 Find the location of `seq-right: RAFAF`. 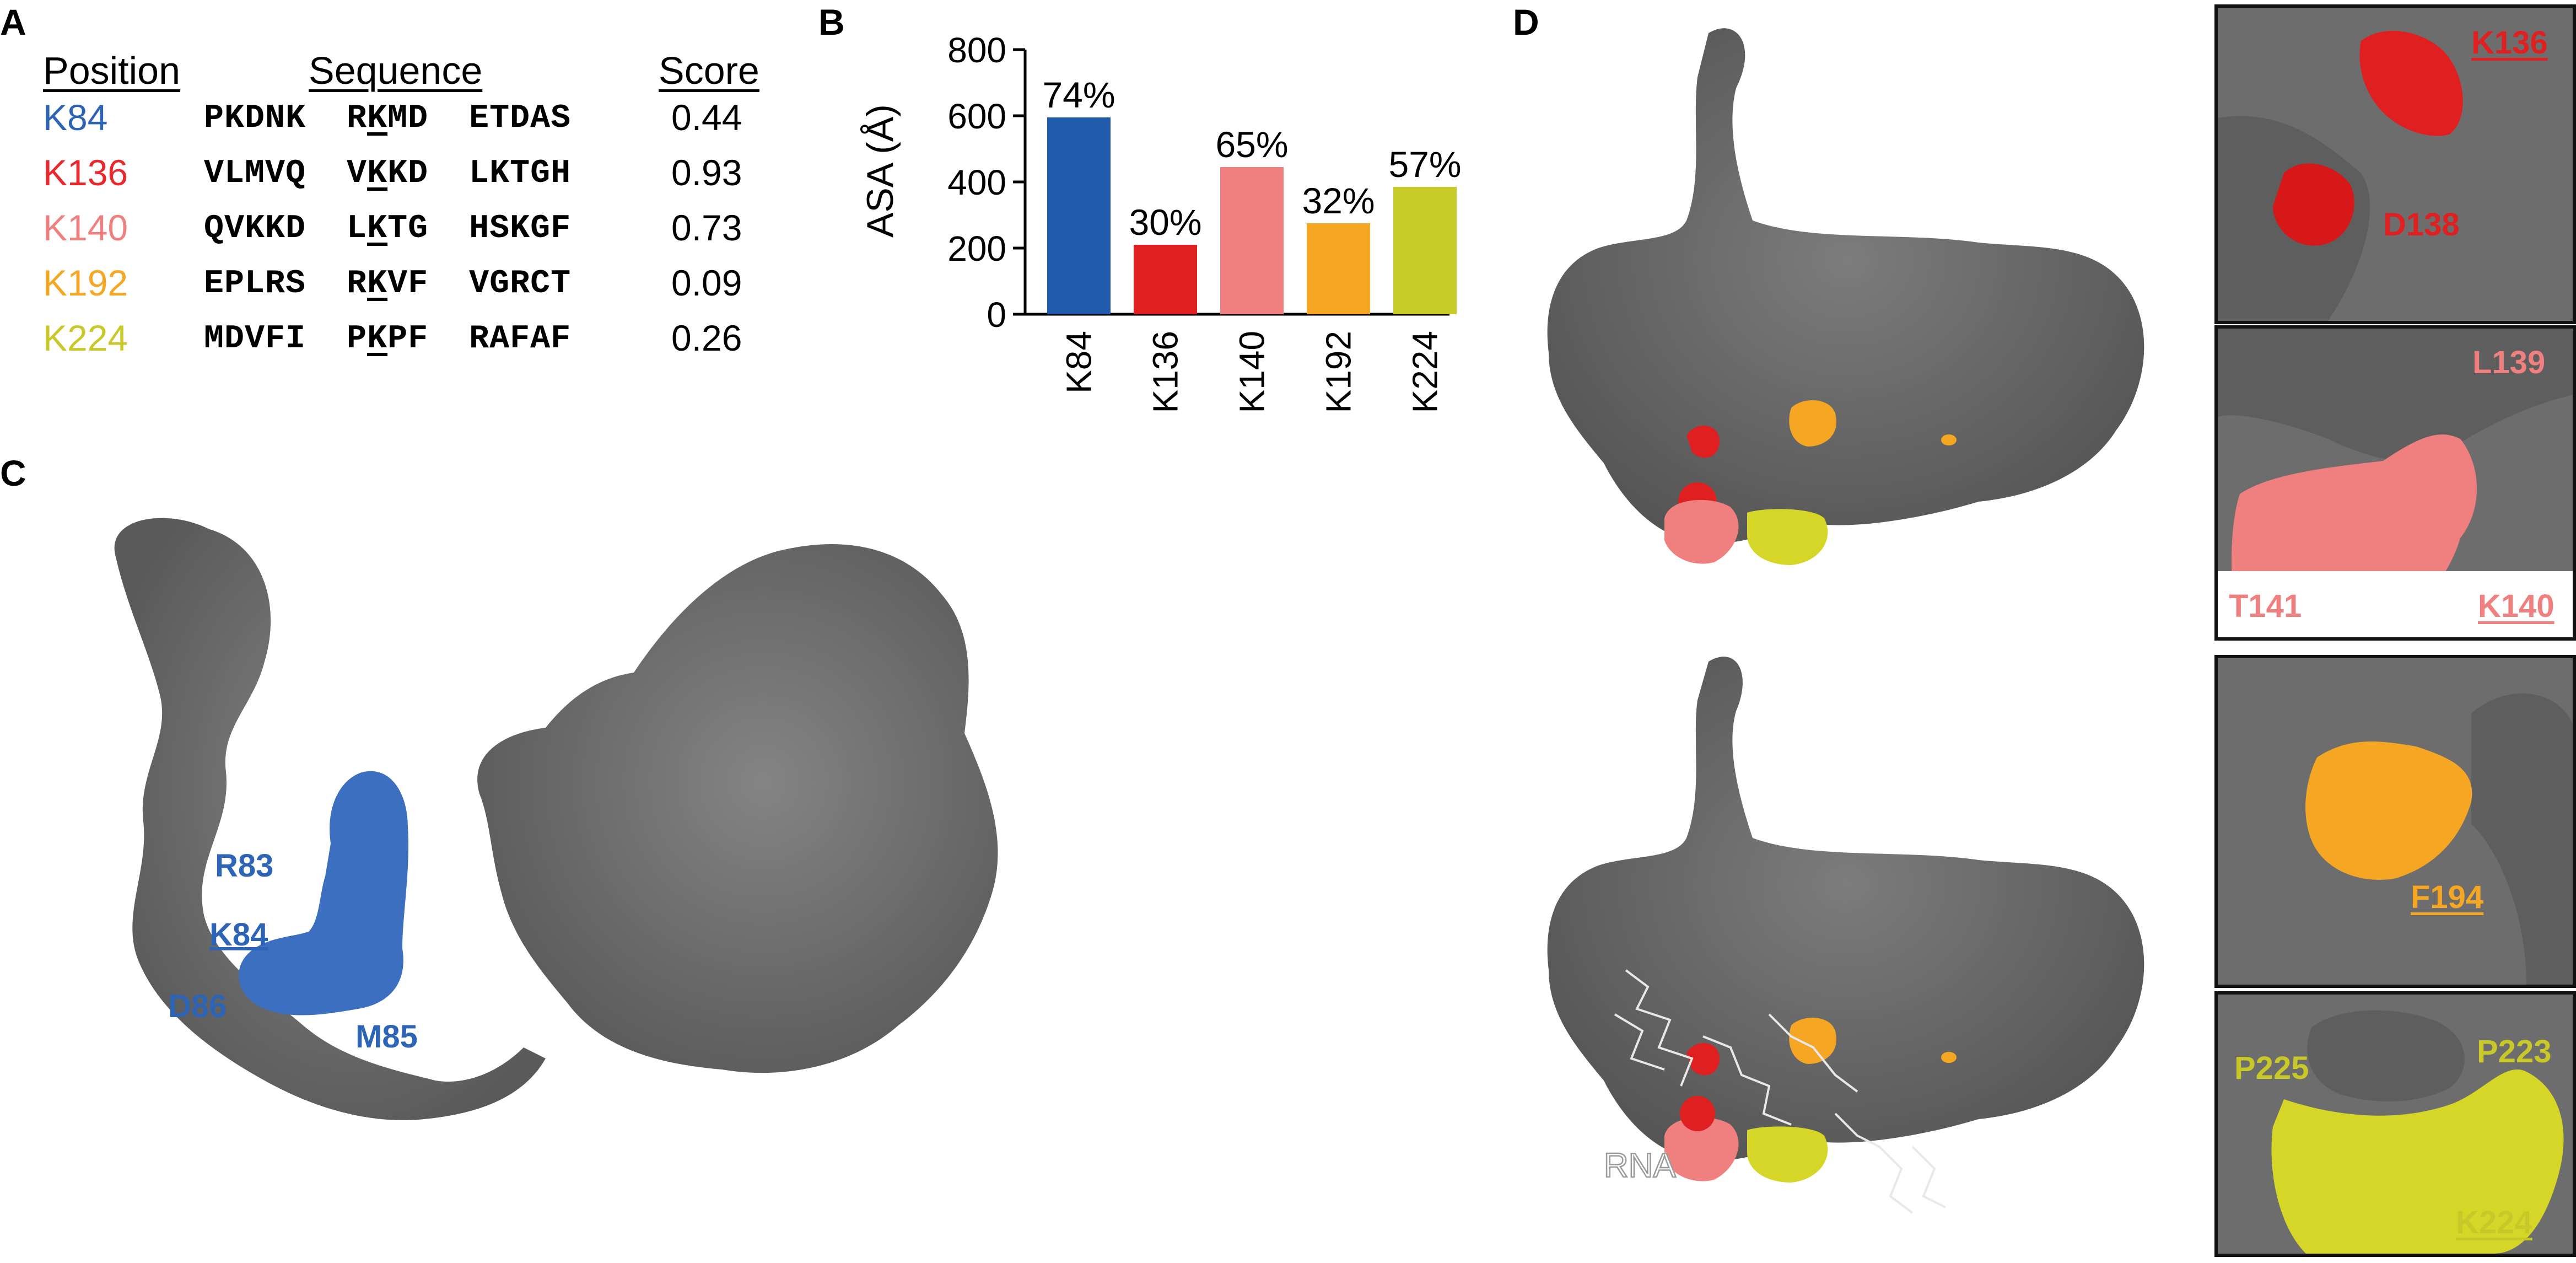

seq-right: RAFAF is located at coordinates (520, 339).